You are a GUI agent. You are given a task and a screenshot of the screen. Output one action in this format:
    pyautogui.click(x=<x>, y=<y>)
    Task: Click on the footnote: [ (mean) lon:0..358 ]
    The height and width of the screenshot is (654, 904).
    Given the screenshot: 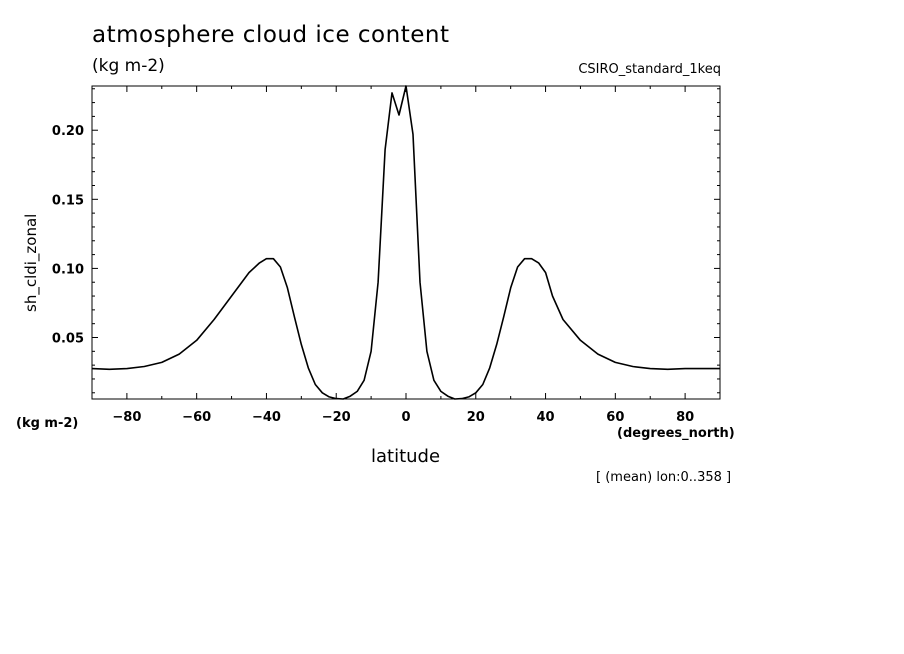 What is the action you would take?
    pyautogui.click(x=664, y=477)
    